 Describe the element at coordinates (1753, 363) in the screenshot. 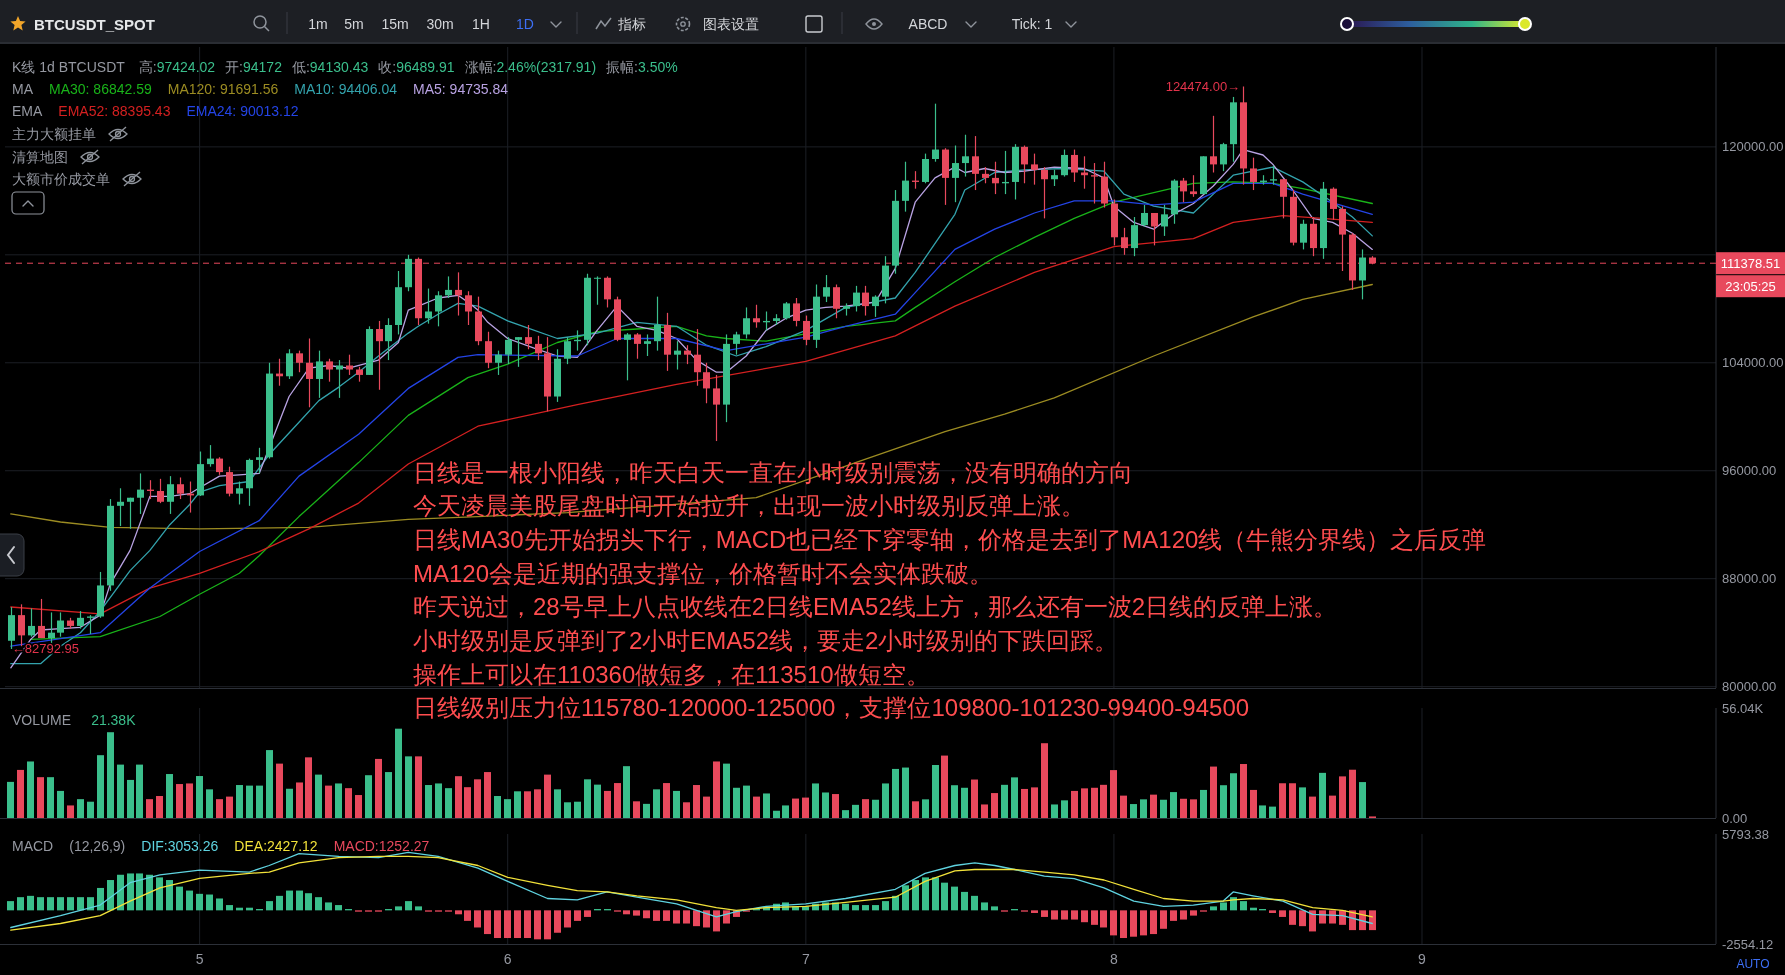

I see `y-tick-label: 104000.00` at that location.